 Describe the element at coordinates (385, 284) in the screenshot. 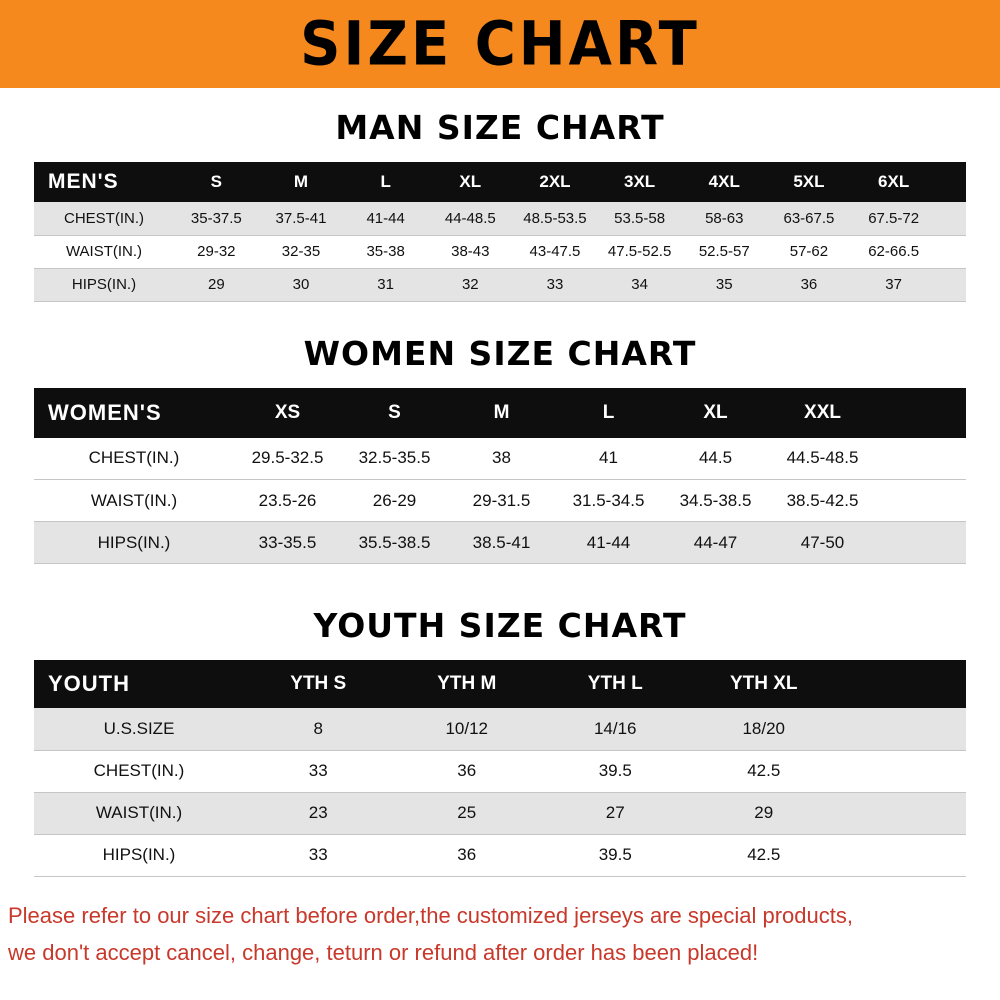

I see `value-cell: 31` at that location.